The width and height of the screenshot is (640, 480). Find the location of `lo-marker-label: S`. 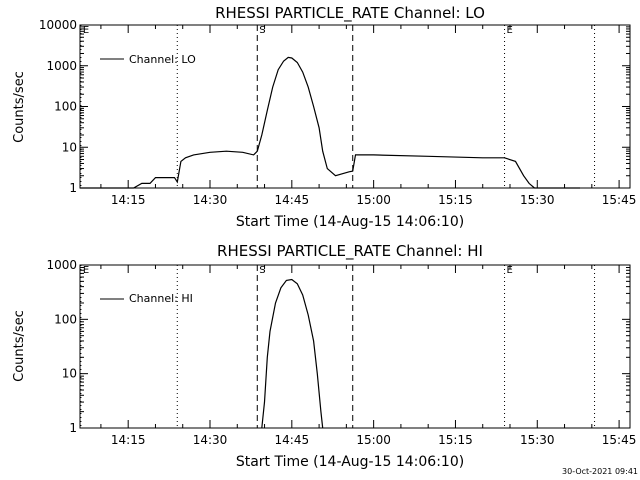

lo-marker-label: S is located at coordinates (262, 30).